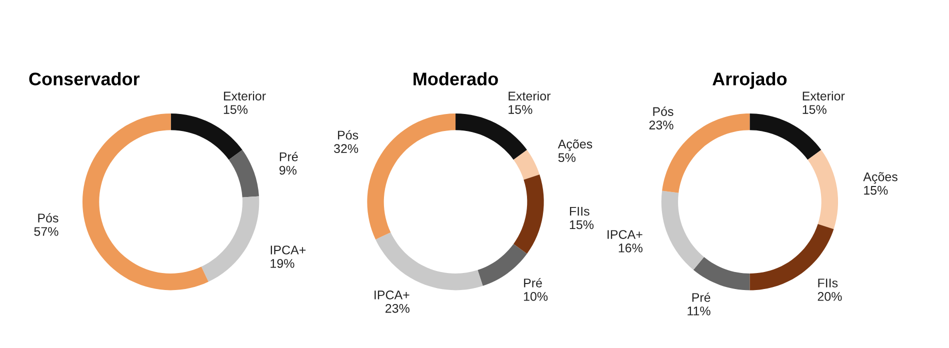 The width and height of the screenshot is (949, 348). I want to click on chart-title: Conservador, so click(84, 79).